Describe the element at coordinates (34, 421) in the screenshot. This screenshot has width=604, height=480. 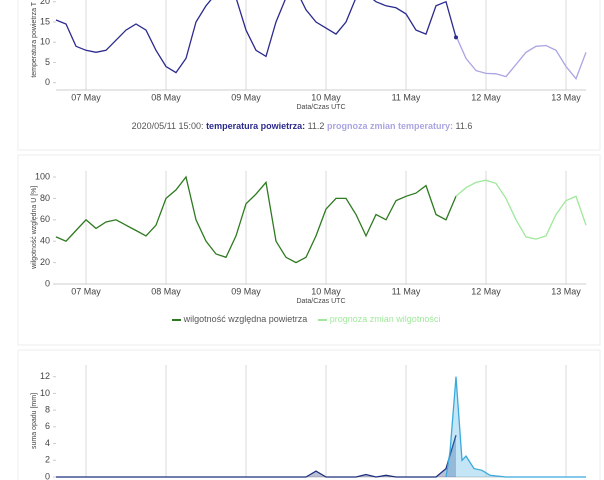
I see `y-axis-label: suma opadu [mm]` at that location.